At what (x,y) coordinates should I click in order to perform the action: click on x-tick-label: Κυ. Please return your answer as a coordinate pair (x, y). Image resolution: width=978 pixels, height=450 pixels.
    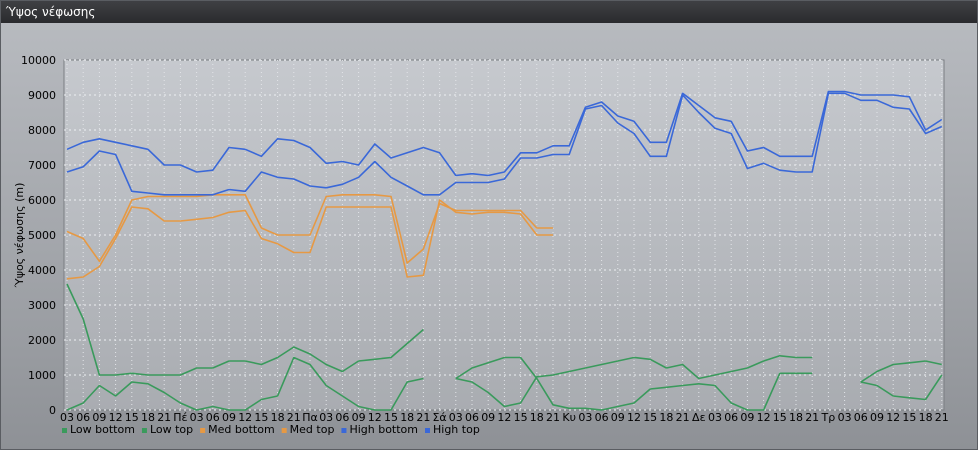
    Looking at the image, I should click on (569, 417).